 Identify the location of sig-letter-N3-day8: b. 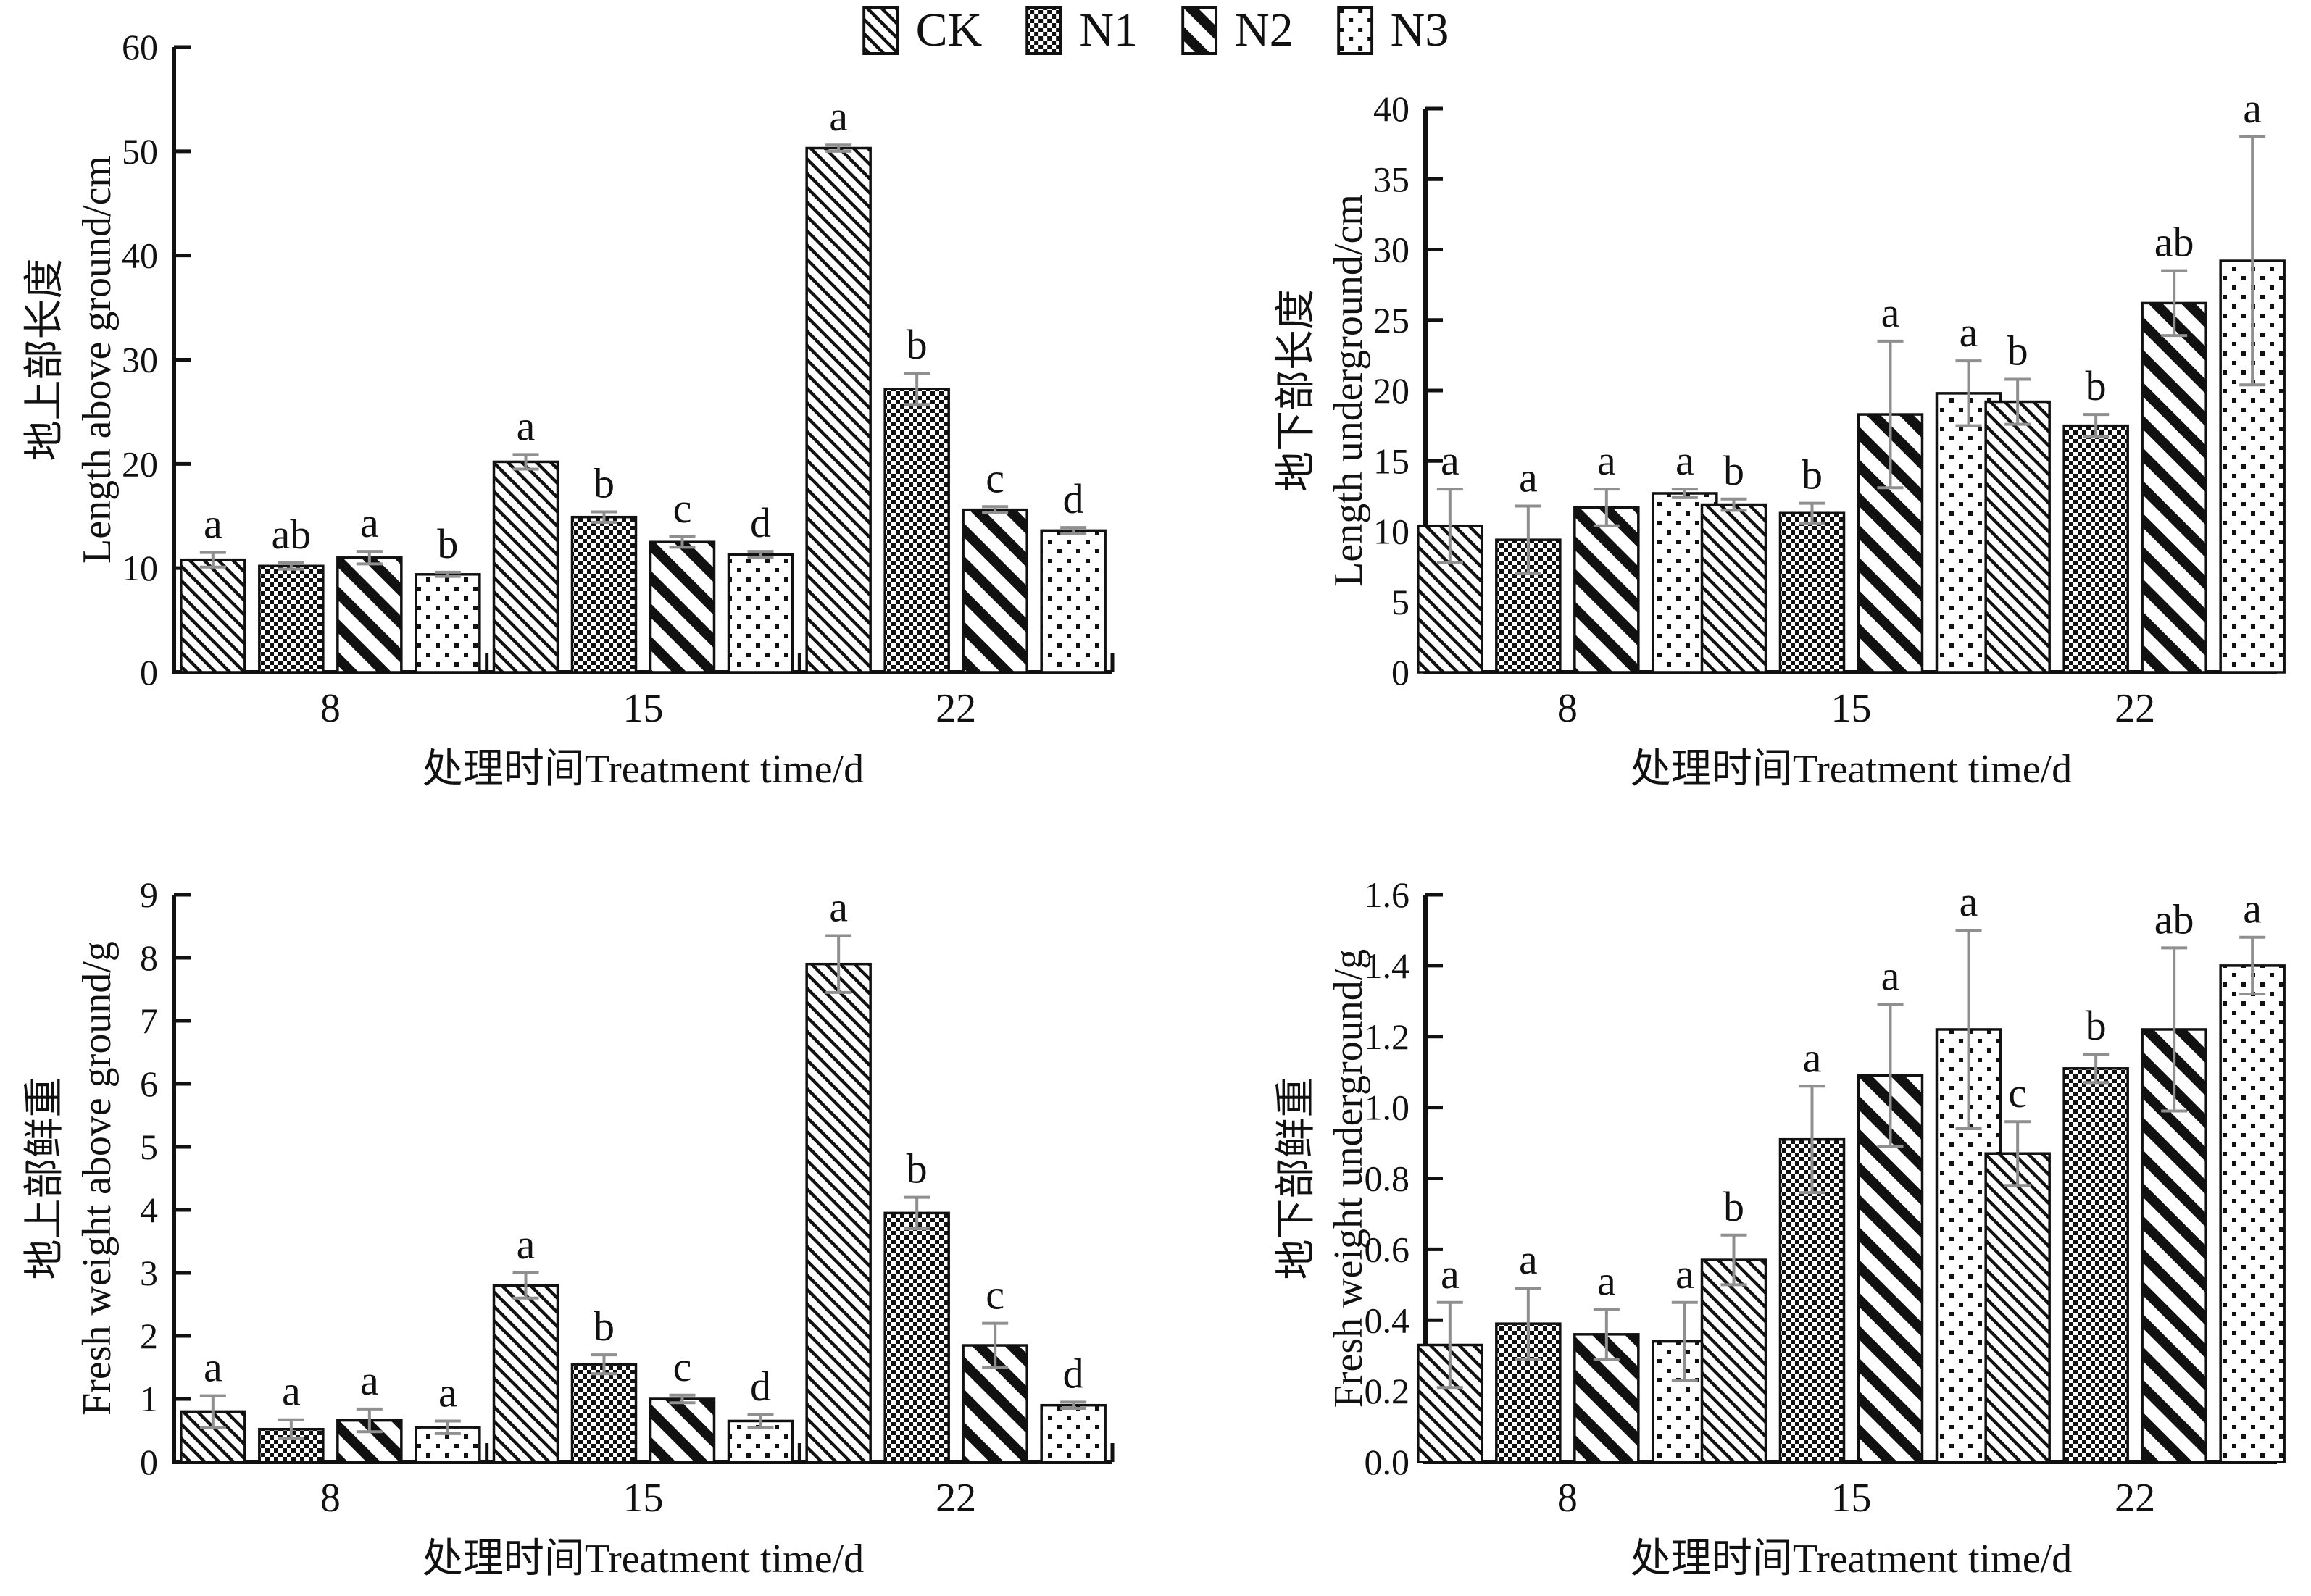
(447, 543).